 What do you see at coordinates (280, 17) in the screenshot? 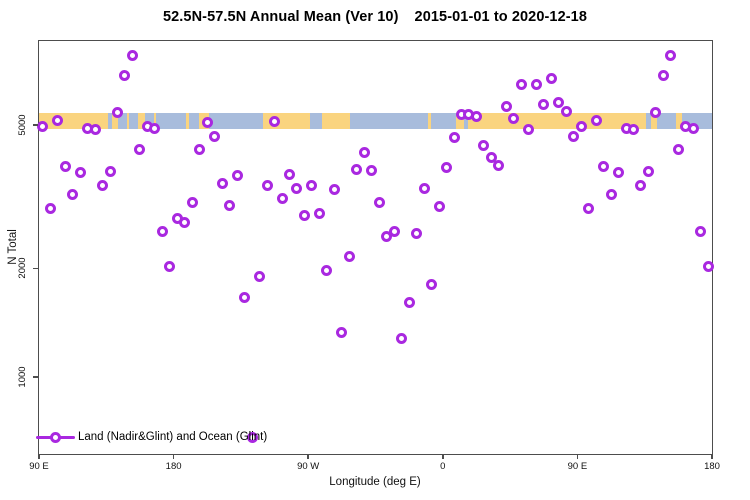
I see `plot-title-range: 52.5N-57.5N Annual Mean (Ver 10)` at bounding box center [280, 17].